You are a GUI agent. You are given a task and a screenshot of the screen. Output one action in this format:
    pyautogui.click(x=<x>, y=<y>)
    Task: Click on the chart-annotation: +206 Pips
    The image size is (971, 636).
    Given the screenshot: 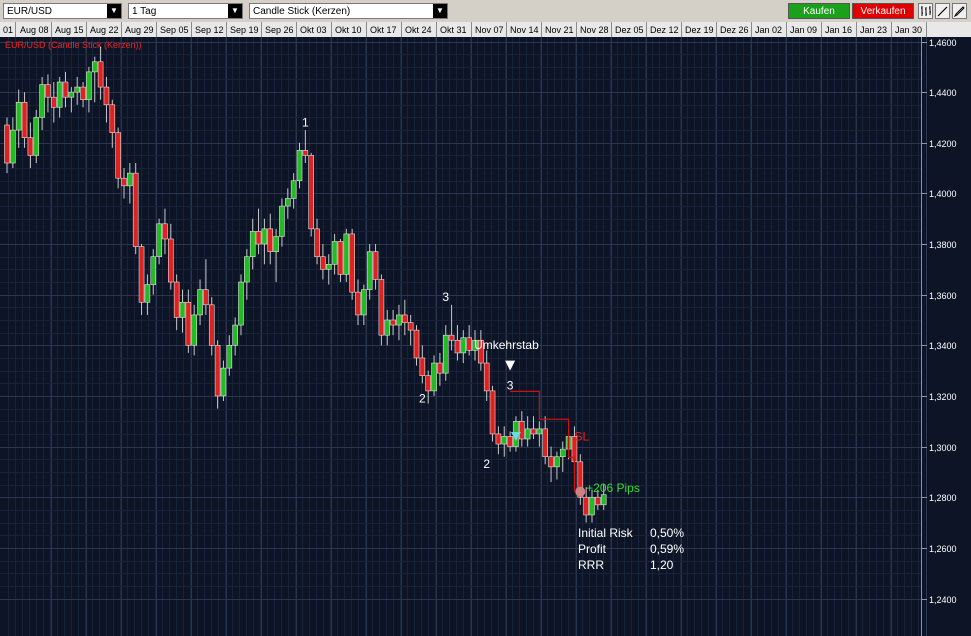 What is the action you would take?
    pyautogui.click(x=613, y=488)
    